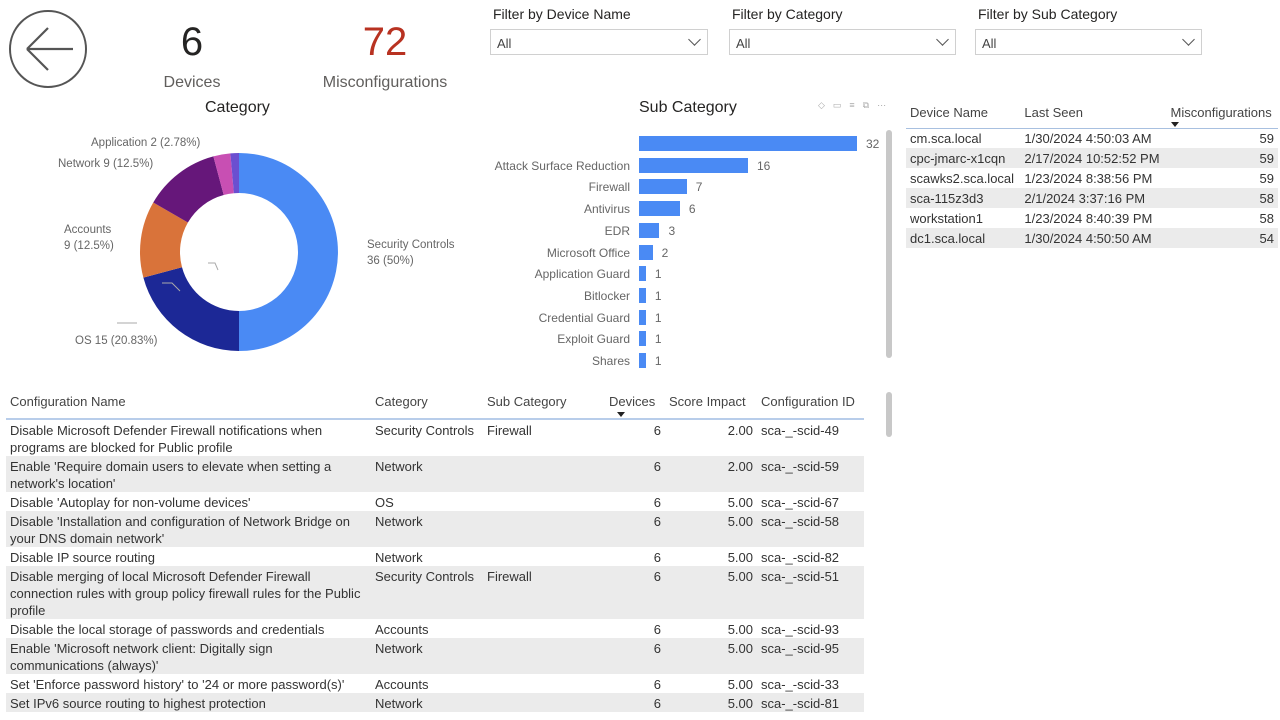 The width and height of the screenshot is (1280, 720). Describe the element at coordinates (1092, 198) in the screenshot. I see `device-row: sca-115z3d3 2/1/2024 3:37:16 PM 58` at that location.